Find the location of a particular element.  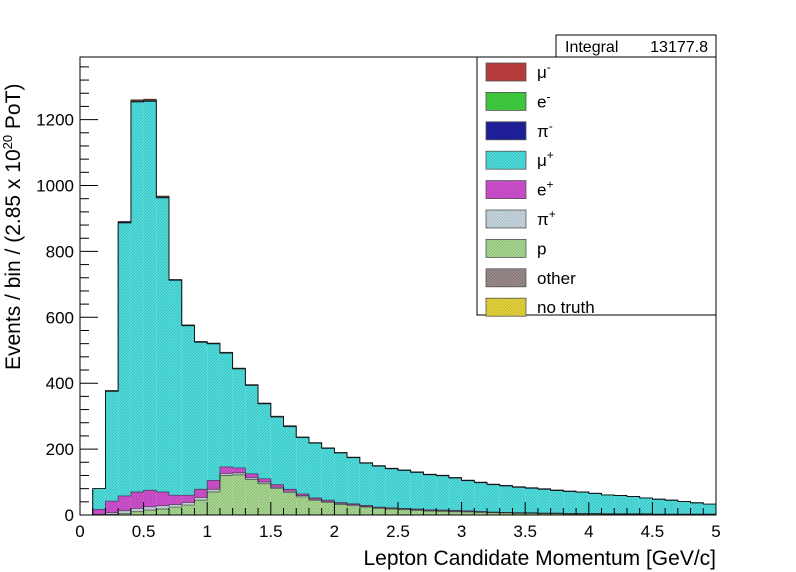

legend-label-muminus: μ- is located at coordinates (544, 71).